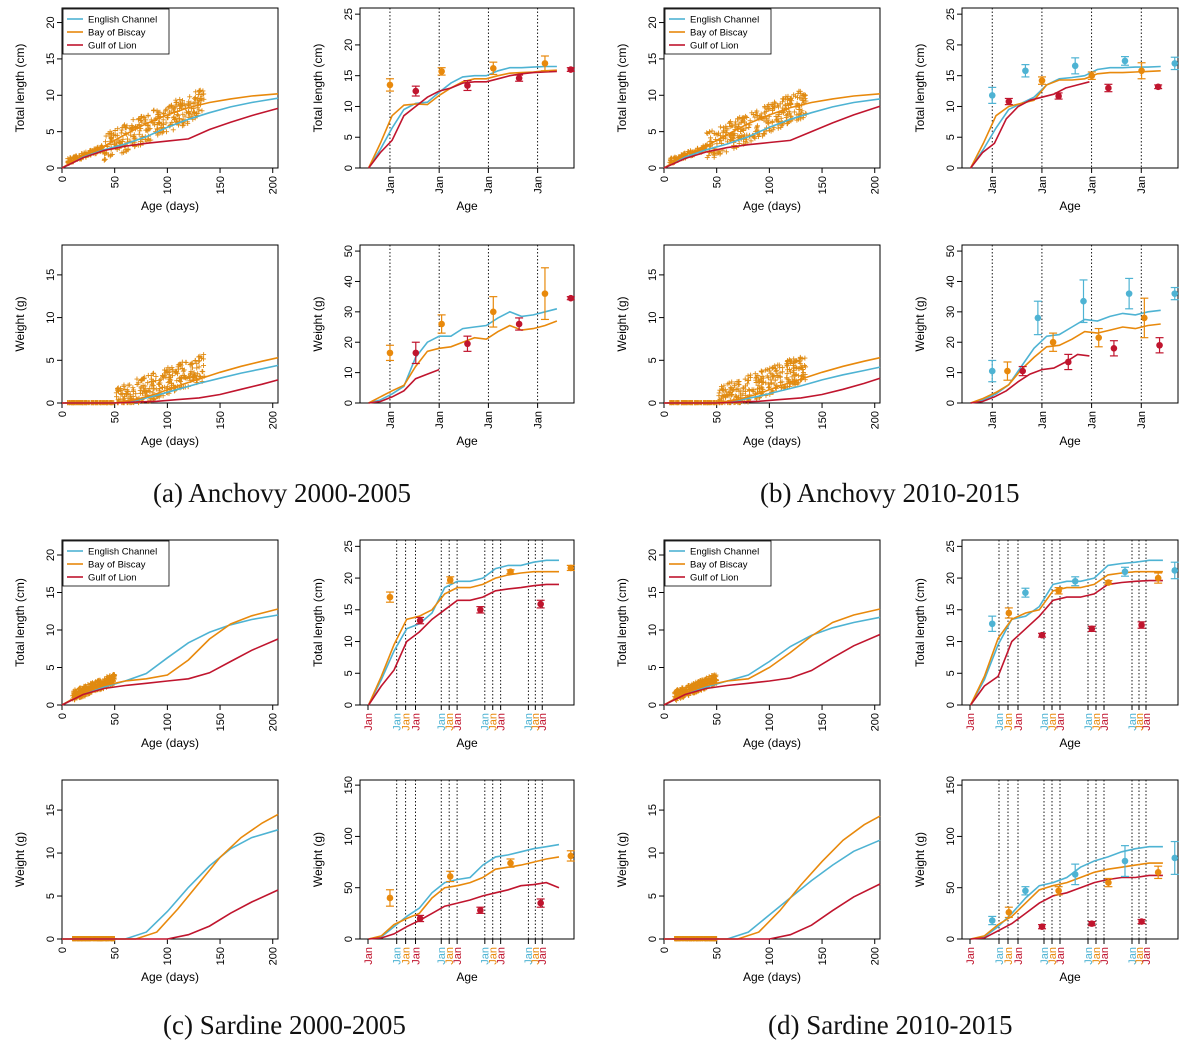 The width and height of the screenshot is (1182, 1050). Describe the element at coordinates (467, 743) in the screenshot. I see `x-axis-label: Age` at that location.